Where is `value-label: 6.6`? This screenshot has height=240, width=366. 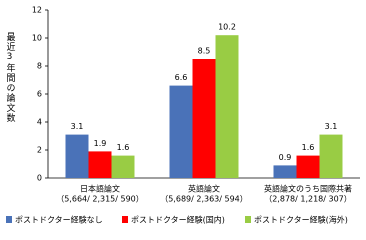 value-label: 6.6 is located at coordinates (181, 77).